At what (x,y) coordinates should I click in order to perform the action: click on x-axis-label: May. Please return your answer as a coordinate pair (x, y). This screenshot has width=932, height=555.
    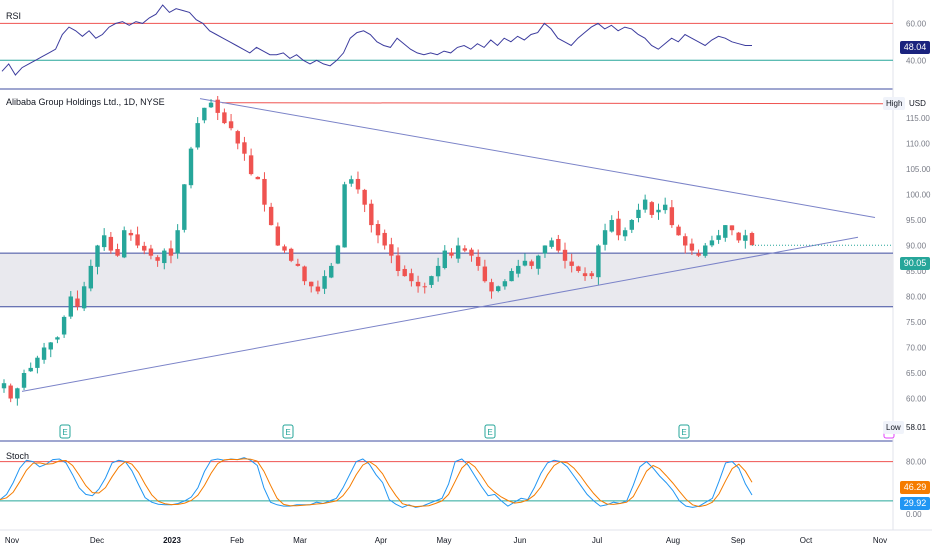
    Looking at the image, I should click on (443, 540).